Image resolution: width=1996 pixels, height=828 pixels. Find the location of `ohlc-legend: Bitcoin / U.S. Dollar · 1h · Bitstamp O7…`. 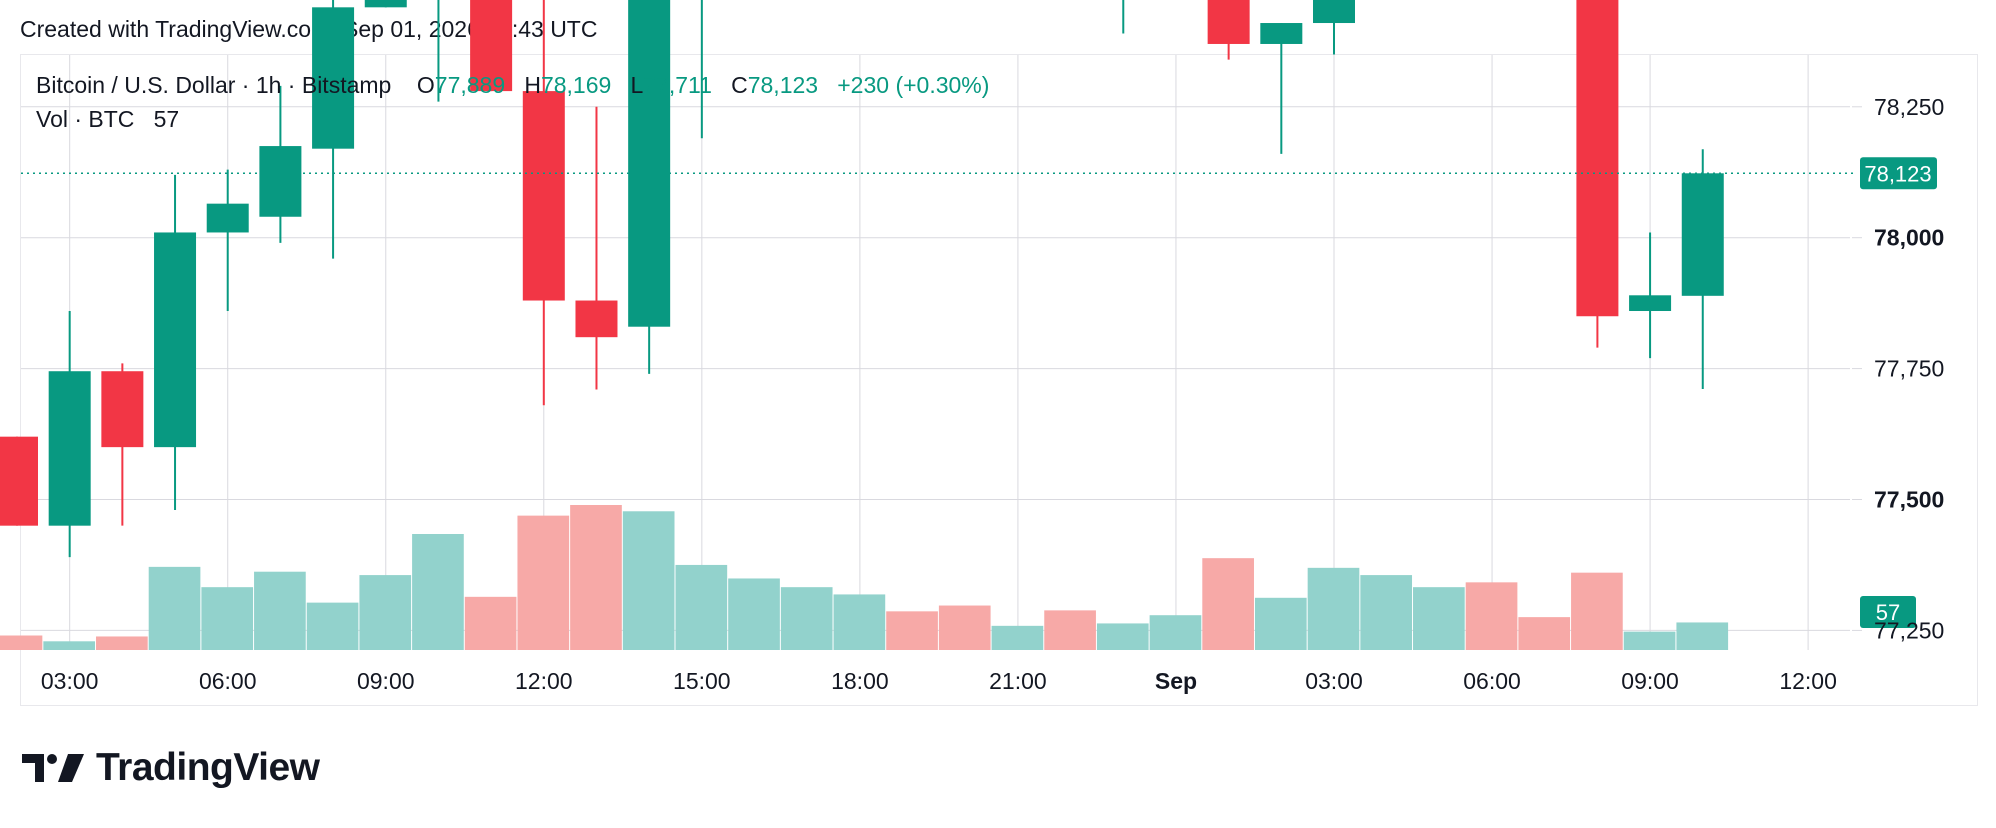

ohlc-legend: Bitcoin / U.S. Dollar · 1h · Bitstamp O7… is located at coordinates (512, 85).